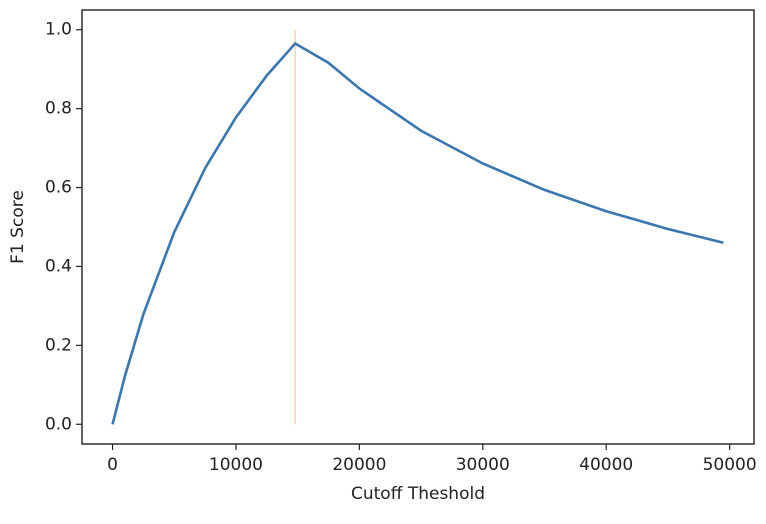 This screenshot has width=766, height=524. Describe the element at coordinates (58, 424) in the screenshot. I see `y-tick-label: 0.0` at that location.